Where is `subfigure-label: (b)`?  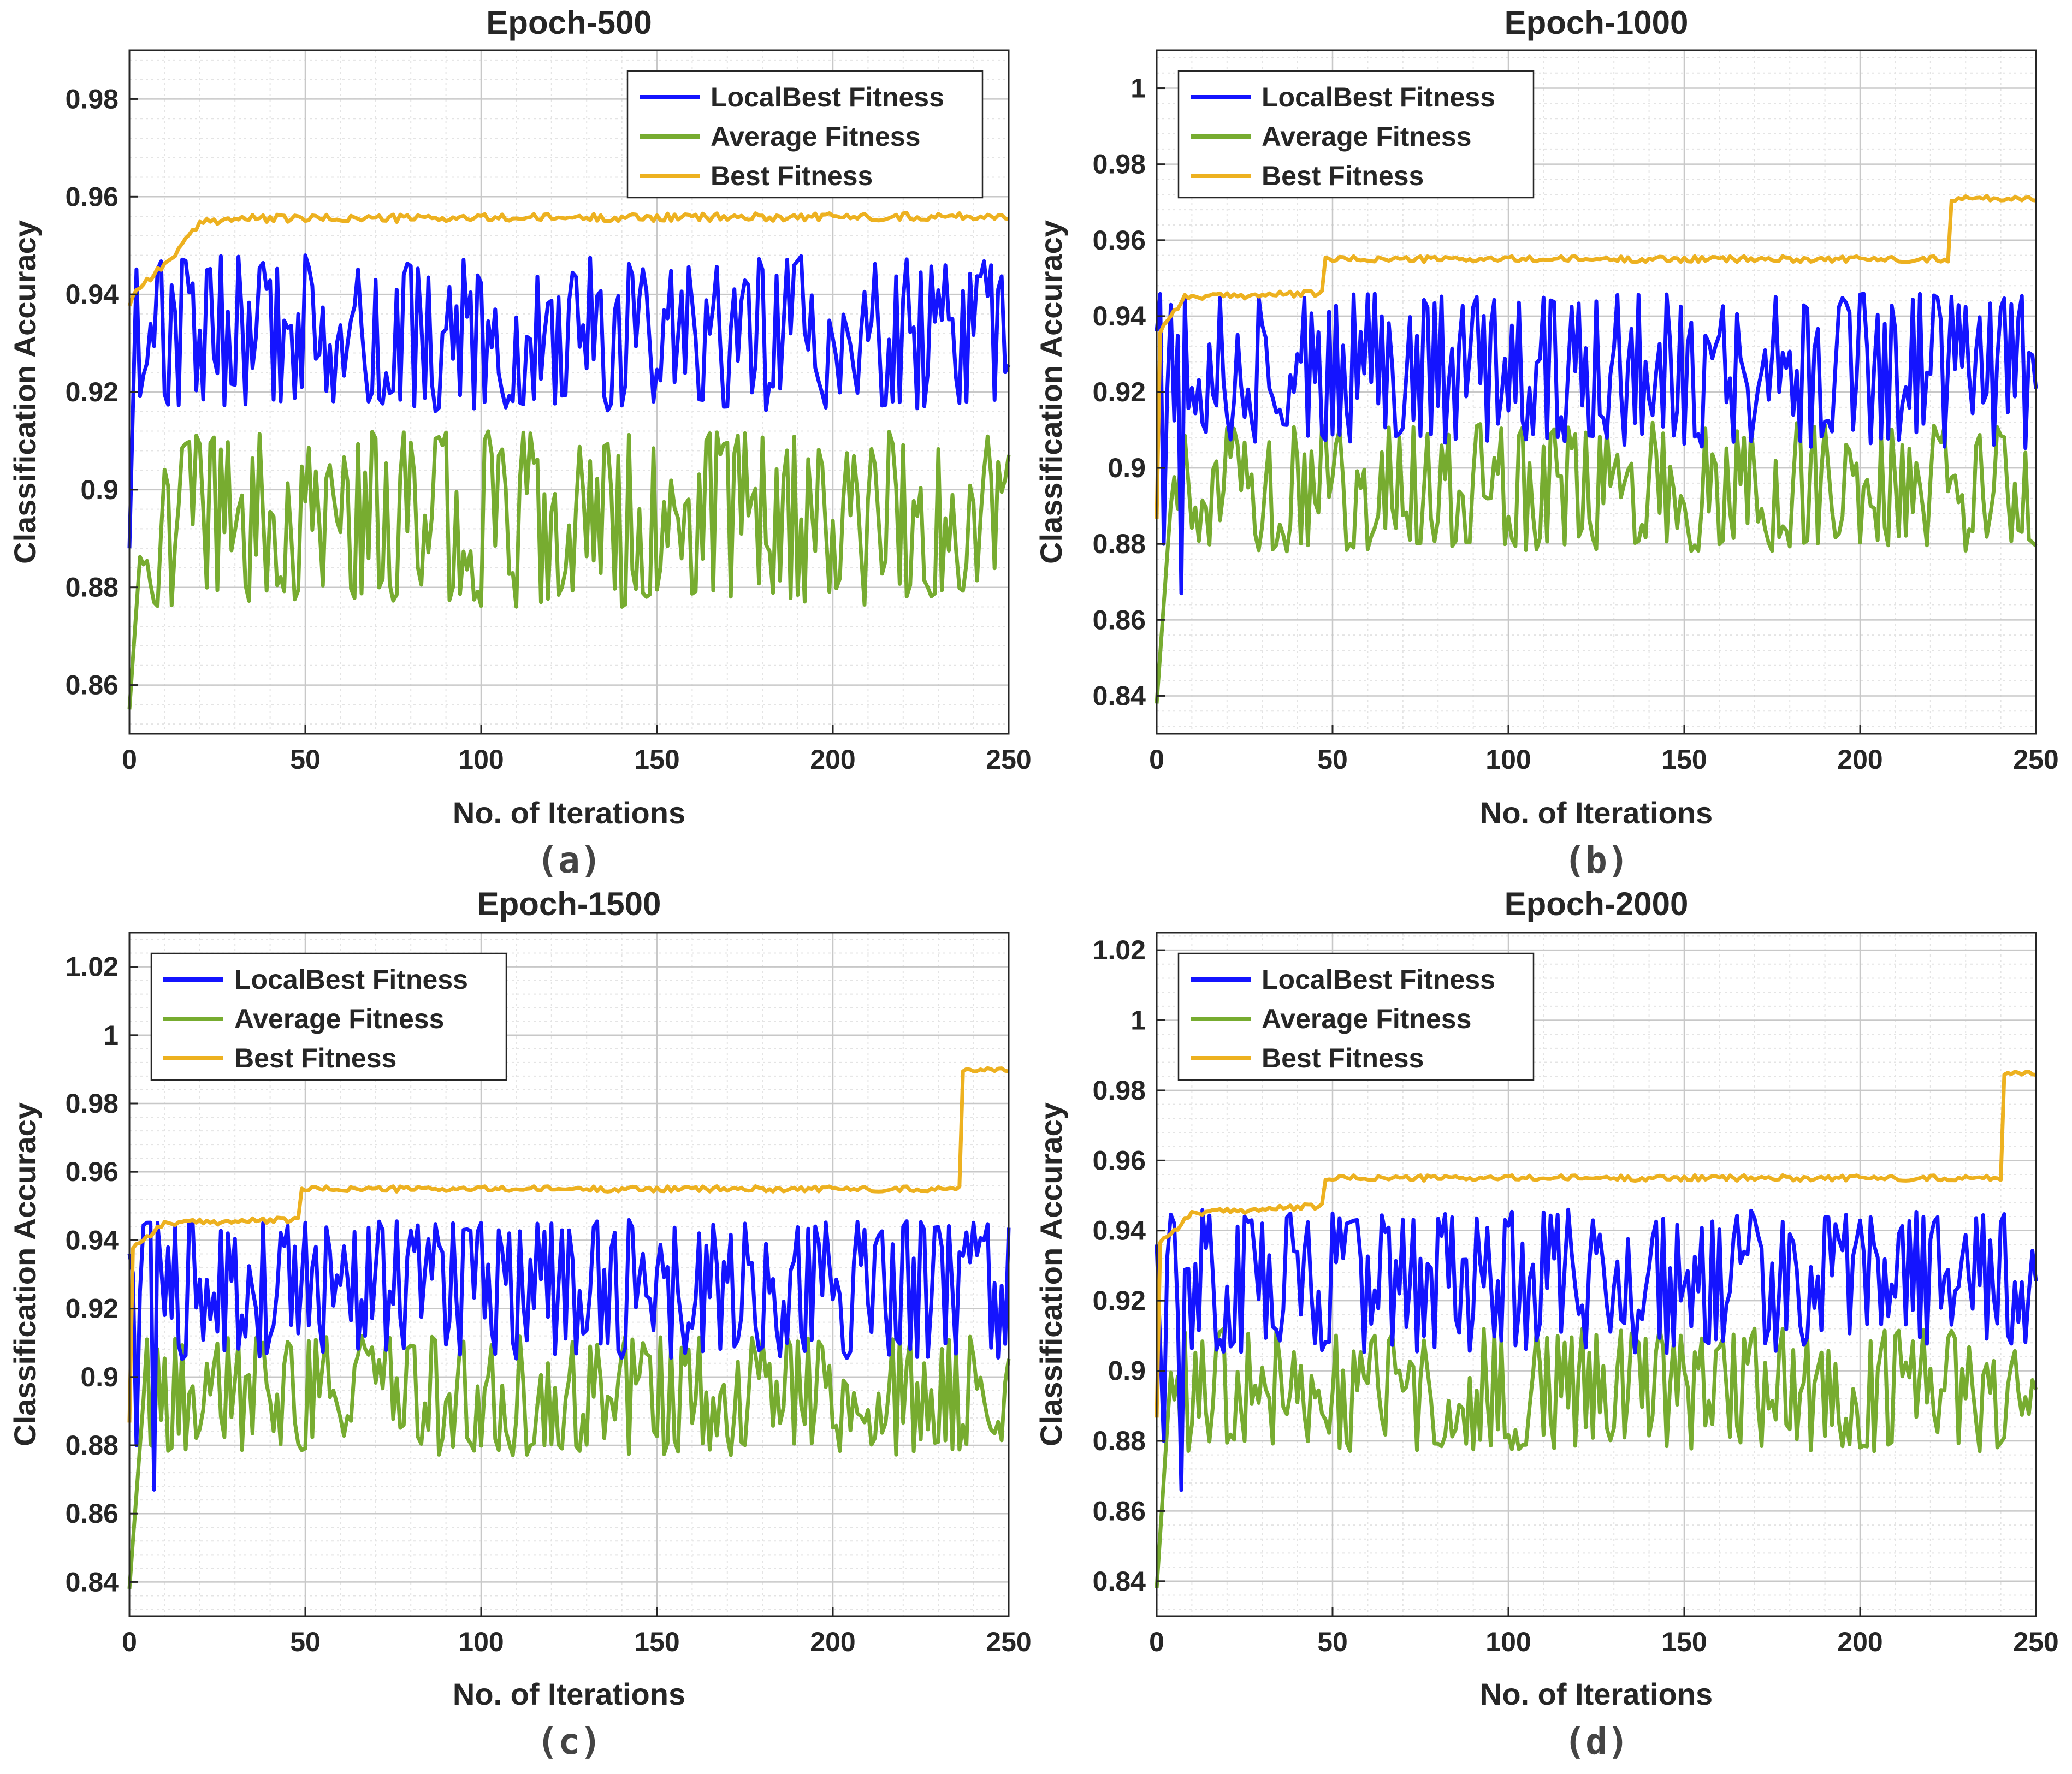
subfigure-label: (b) is located at coordinates (1596, 860).